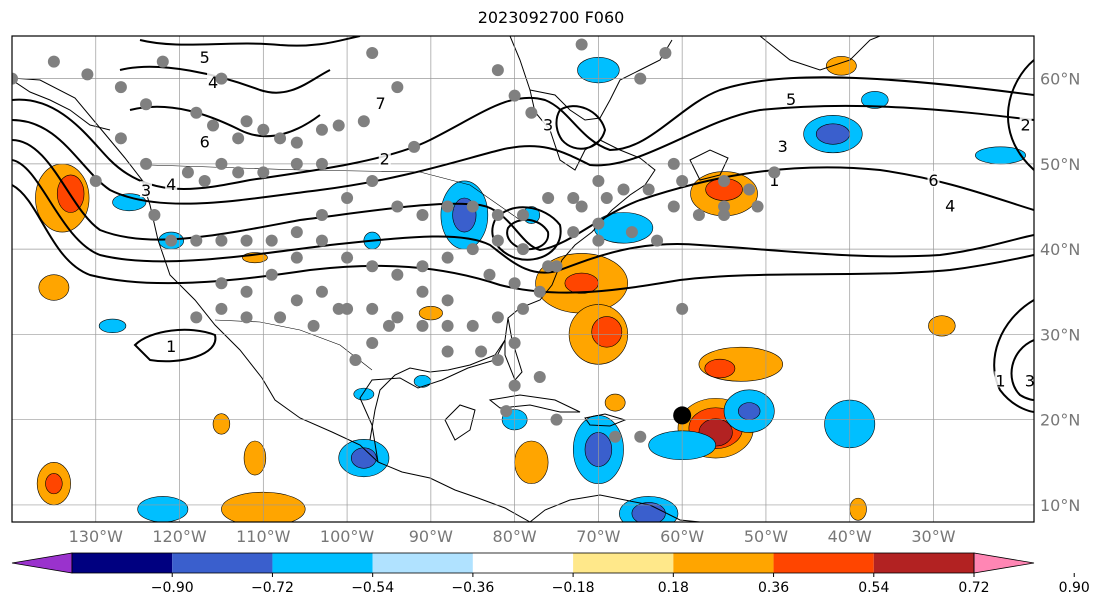  What do you see at coordinates (171, 346) in the screenshot?
I see `contour-label: 1` at bounding box center [171, 346].